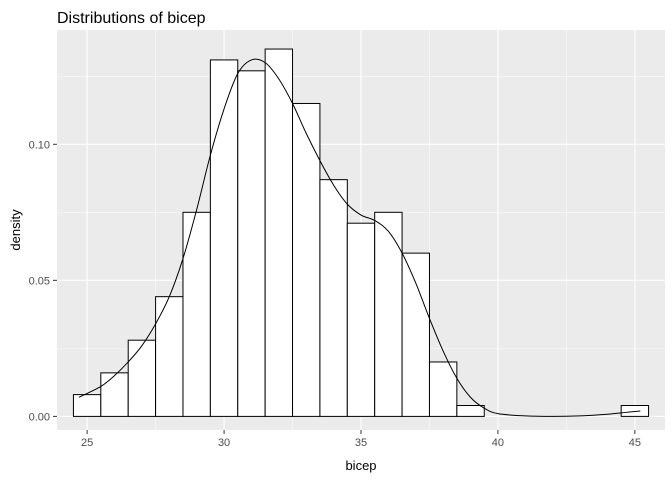  I want to click on y-axis: 0.00 0.05 0.10, so click(43, 281).